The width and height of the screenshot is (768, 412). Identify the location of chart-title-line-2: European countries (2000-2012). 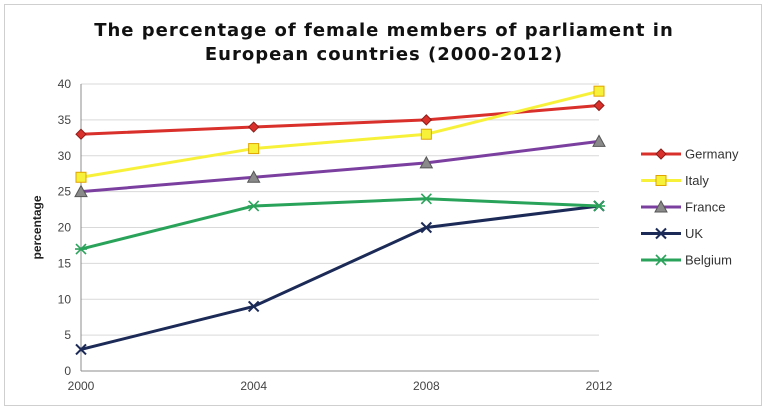
(384, 54).